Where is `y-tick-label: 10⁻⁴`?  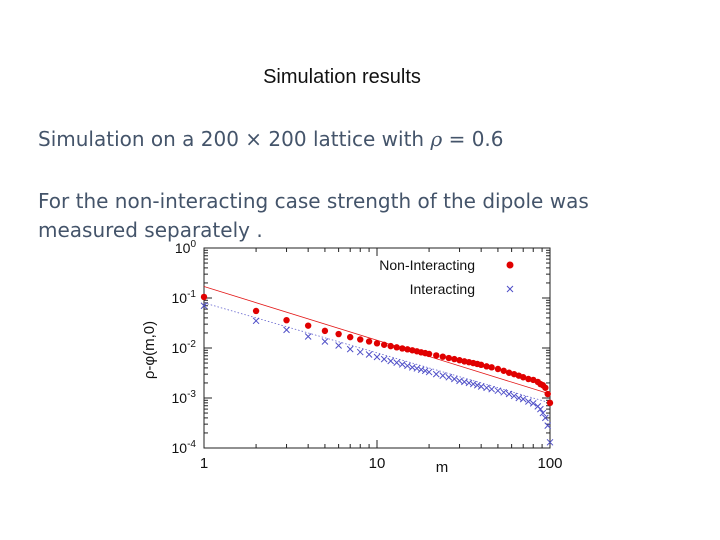 y-tick-label: 10⁻⁴ is located at coordinates (184, 447).